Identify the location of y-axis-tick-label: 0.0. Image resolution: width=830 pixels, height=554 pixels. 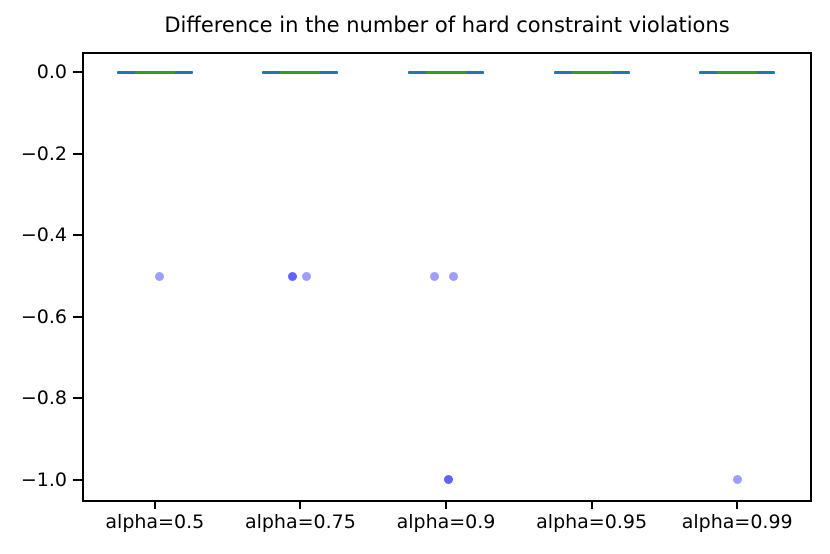
(51, 72).